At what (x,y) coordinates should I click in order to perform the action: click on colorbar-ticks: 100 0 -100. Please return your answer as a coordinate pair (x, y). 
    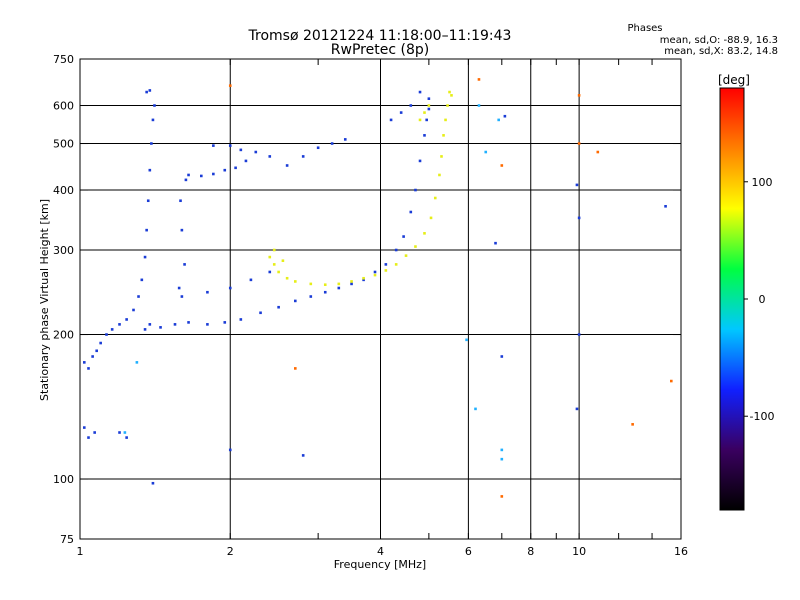
    Looking at the image, I should click on (759, 299).